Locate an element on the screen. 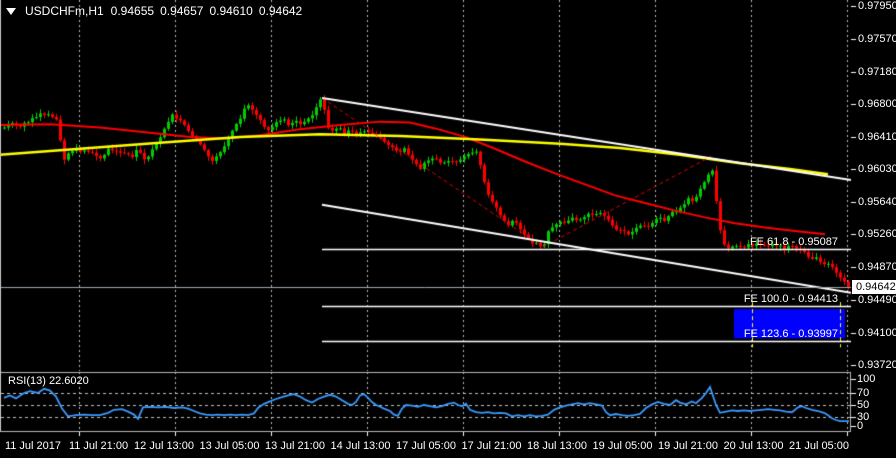 The image size is (896, 458). time-tick-label: 11 Jul 21:00 is located at coordinates (98, 446).